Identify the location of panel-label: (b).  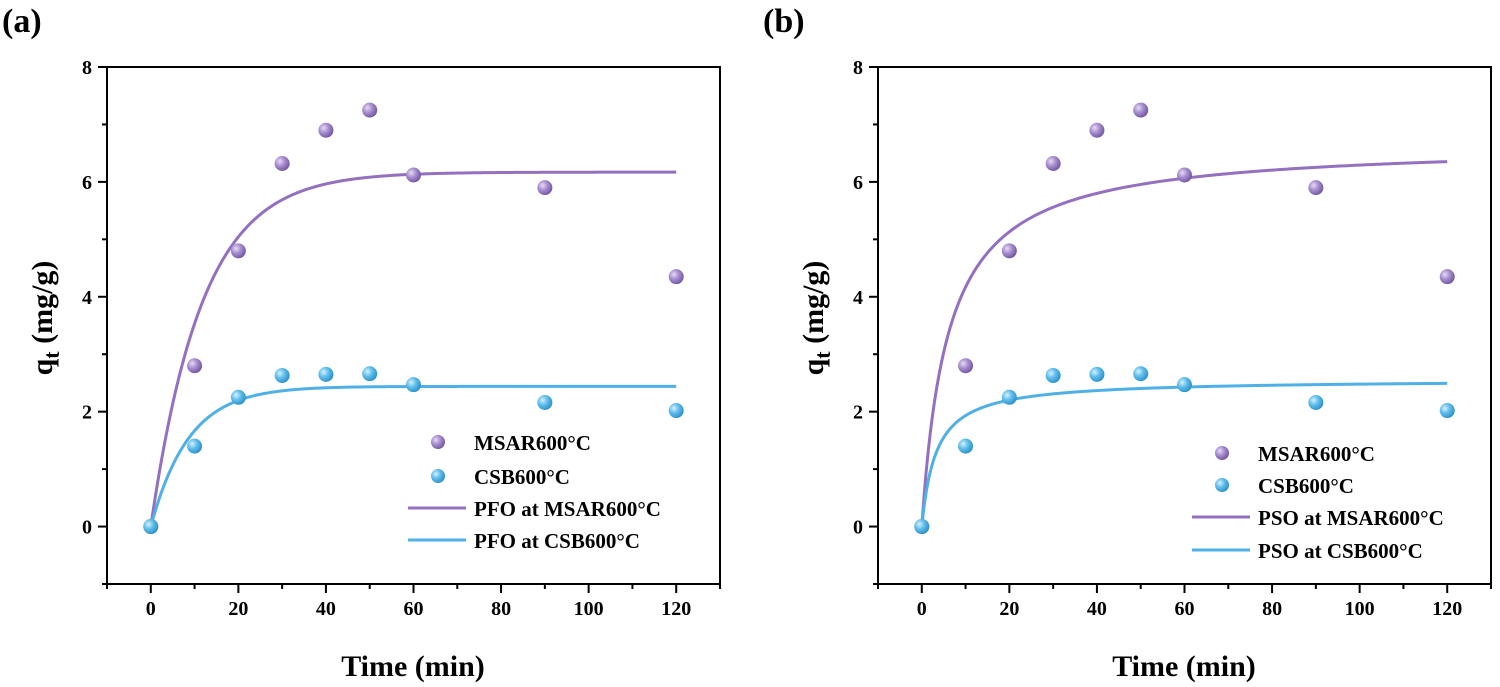
(784, 21).